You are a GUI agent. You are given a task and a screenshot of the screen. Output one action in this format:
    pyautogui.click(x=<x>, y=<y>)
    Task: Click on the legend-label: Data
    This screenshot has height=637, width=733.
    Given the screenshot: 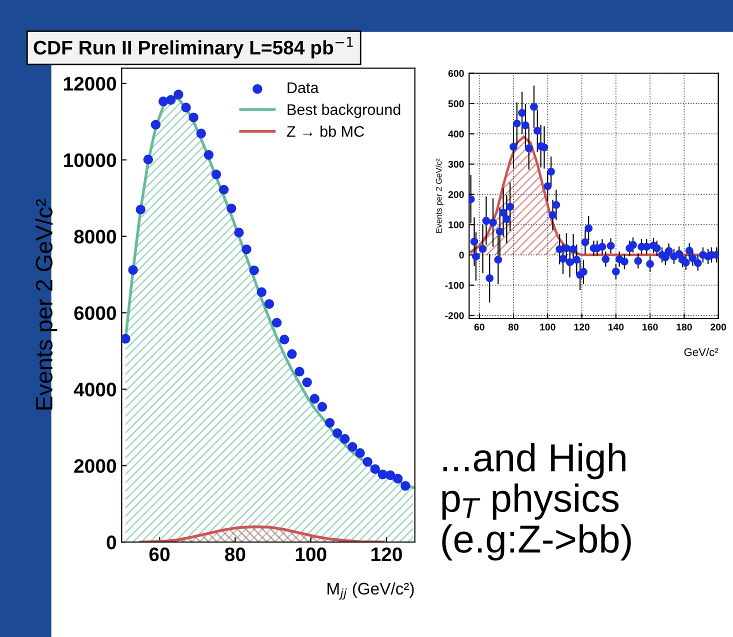 What is the action you would take?
    pyautogui.click(x=303, y=88)
    